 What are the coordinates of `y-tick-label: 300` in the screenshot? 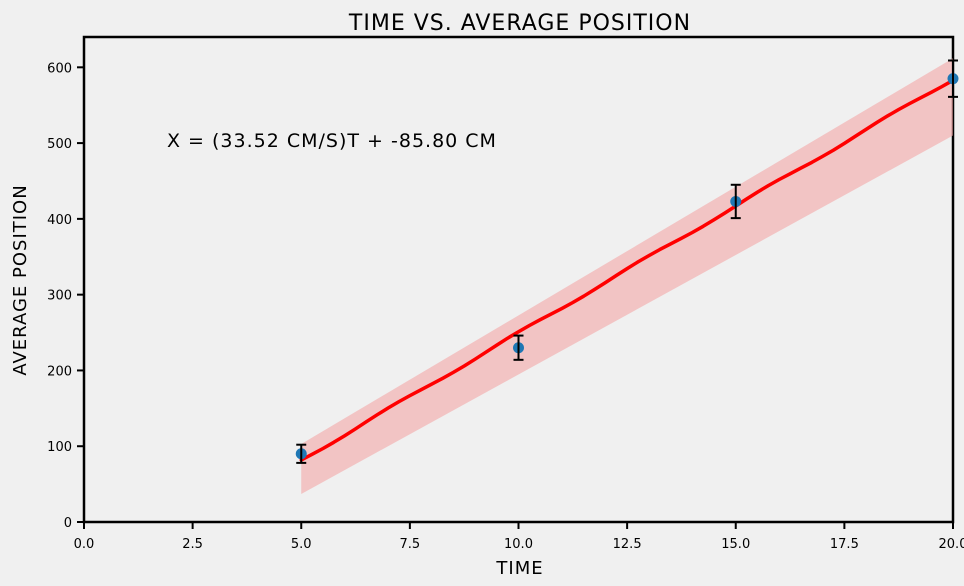 It's located at (59, 296).